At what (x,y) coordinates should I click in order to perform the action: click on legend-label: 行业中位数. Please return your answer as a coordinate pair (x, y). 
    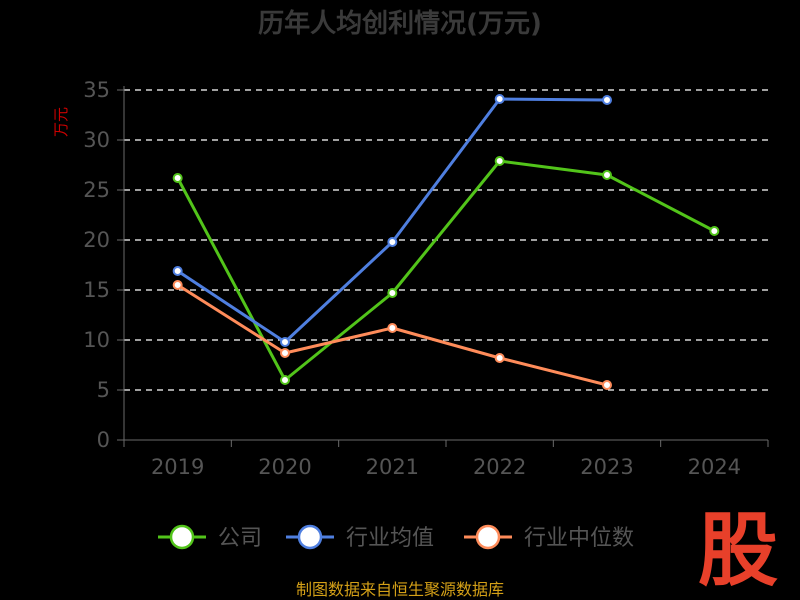
    Looking at the image, I should click on (579, 538).